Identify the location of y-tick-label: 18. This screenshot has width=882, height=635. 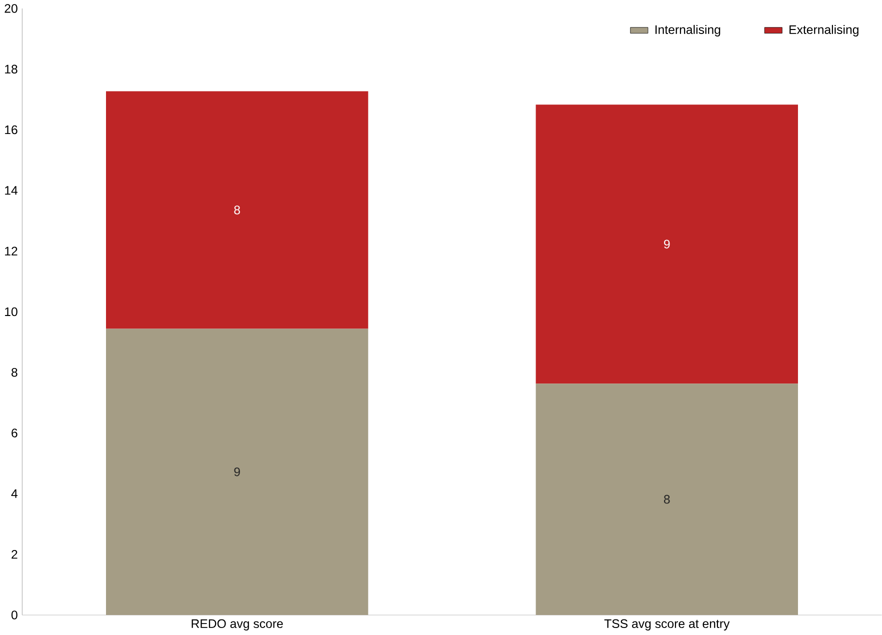
(11, 69).